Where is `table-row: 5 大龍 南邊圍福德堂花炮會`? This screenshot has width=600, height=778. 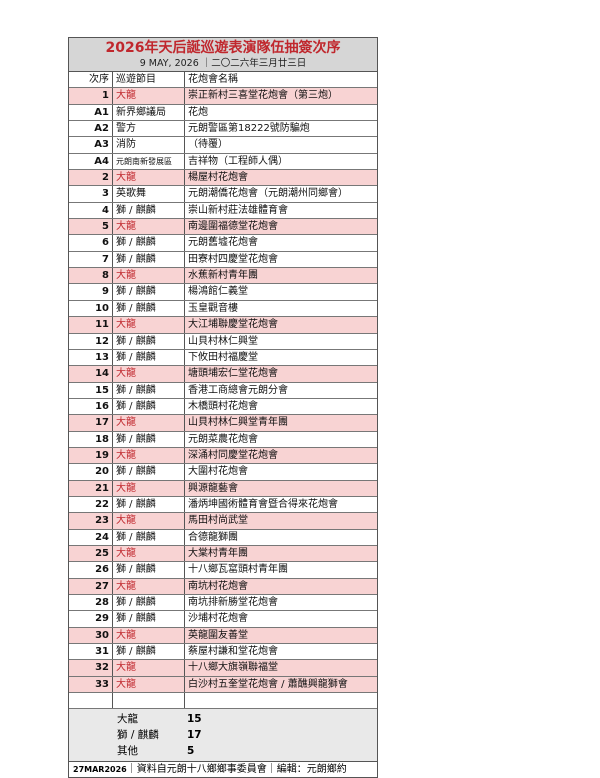
table-row: 5 大龍 南邊圍福德堂花炮會 is located at coordinates (223, 227).